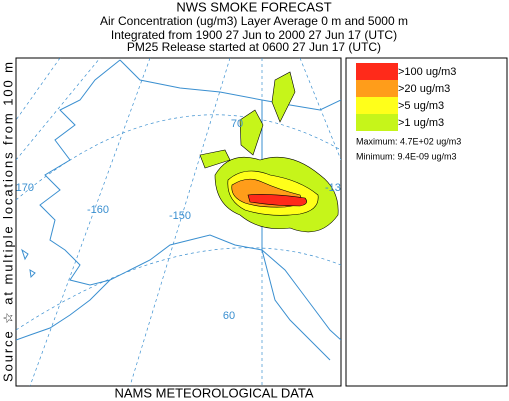 Image resolution: width=509 pixels, height=401 pixels. I want to click on legend-label: >5 ug/m3, so click(421, 106).